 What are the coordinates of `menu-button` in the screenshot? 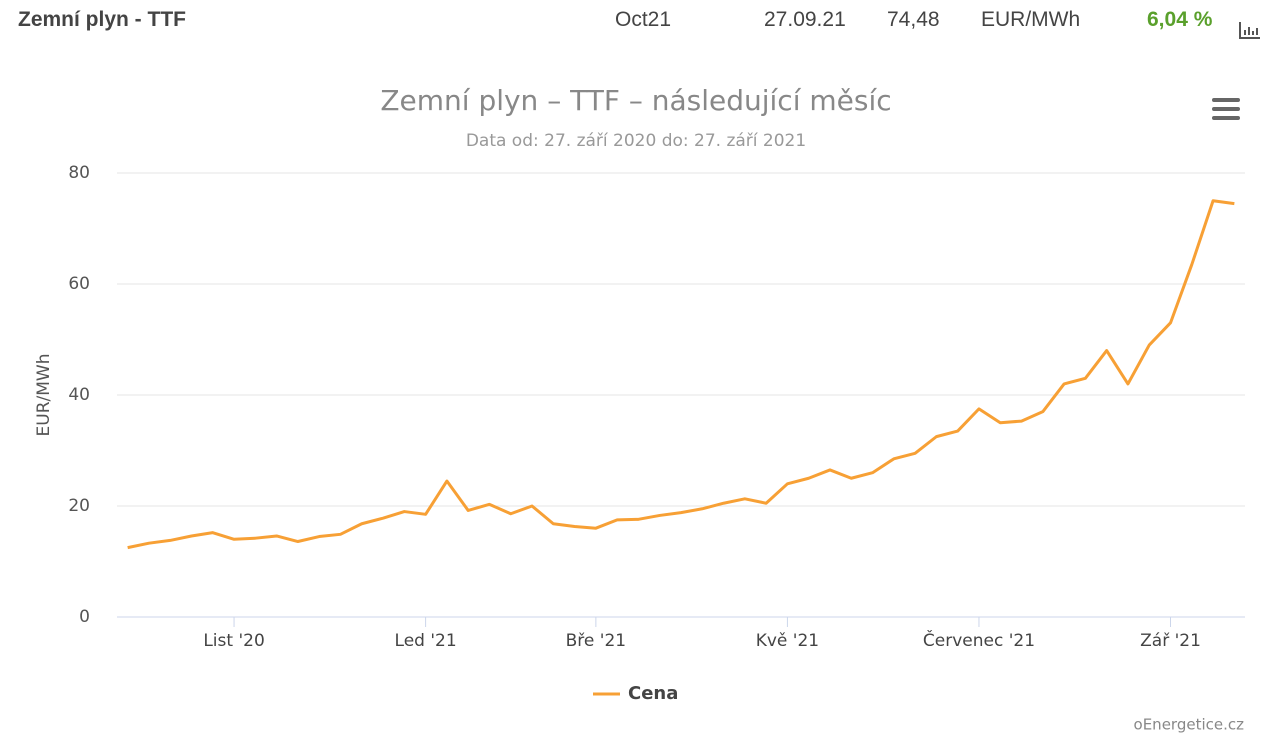 It's located at (1226, 109).